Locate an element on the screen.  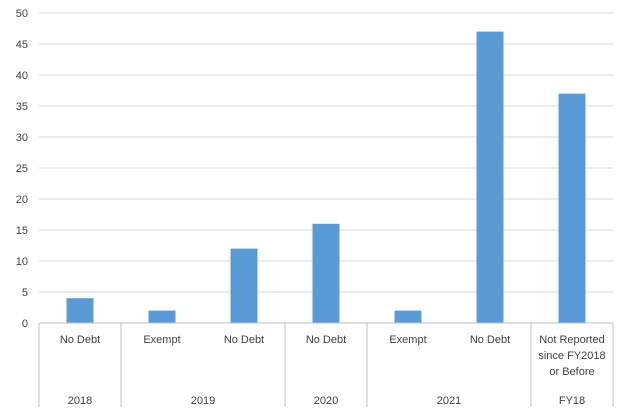
y-tick-label: 50 is located at coordinates (22, 14).